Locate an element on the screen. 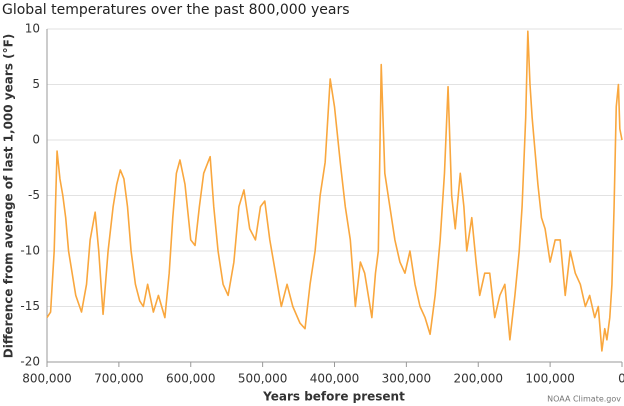  x-axis-title: Years before present is located at coordinates (333, 397).